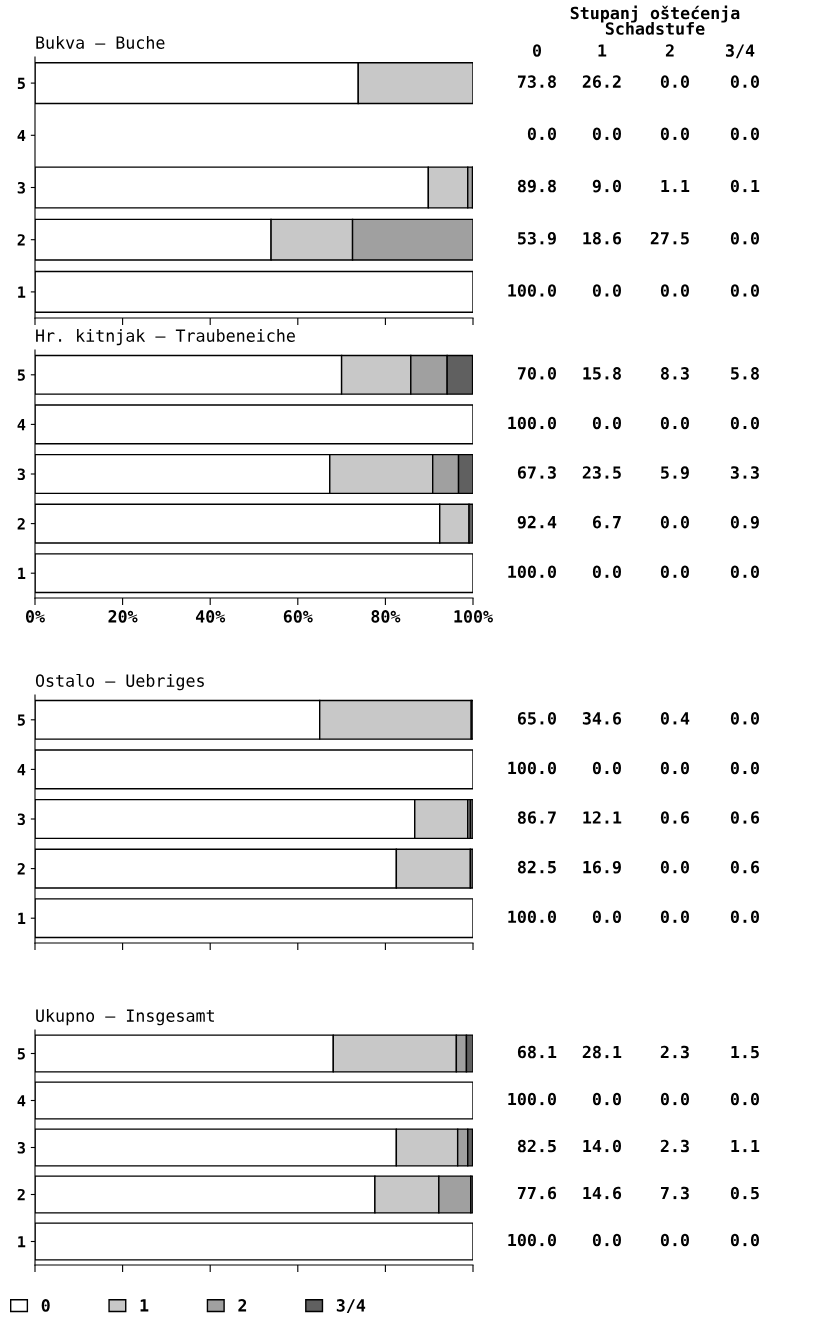 This screenshot has width=832, height=1322. Describe the element at coordinates (536, 81) in the screenshot. I see `data-label: 73.8` at that location.